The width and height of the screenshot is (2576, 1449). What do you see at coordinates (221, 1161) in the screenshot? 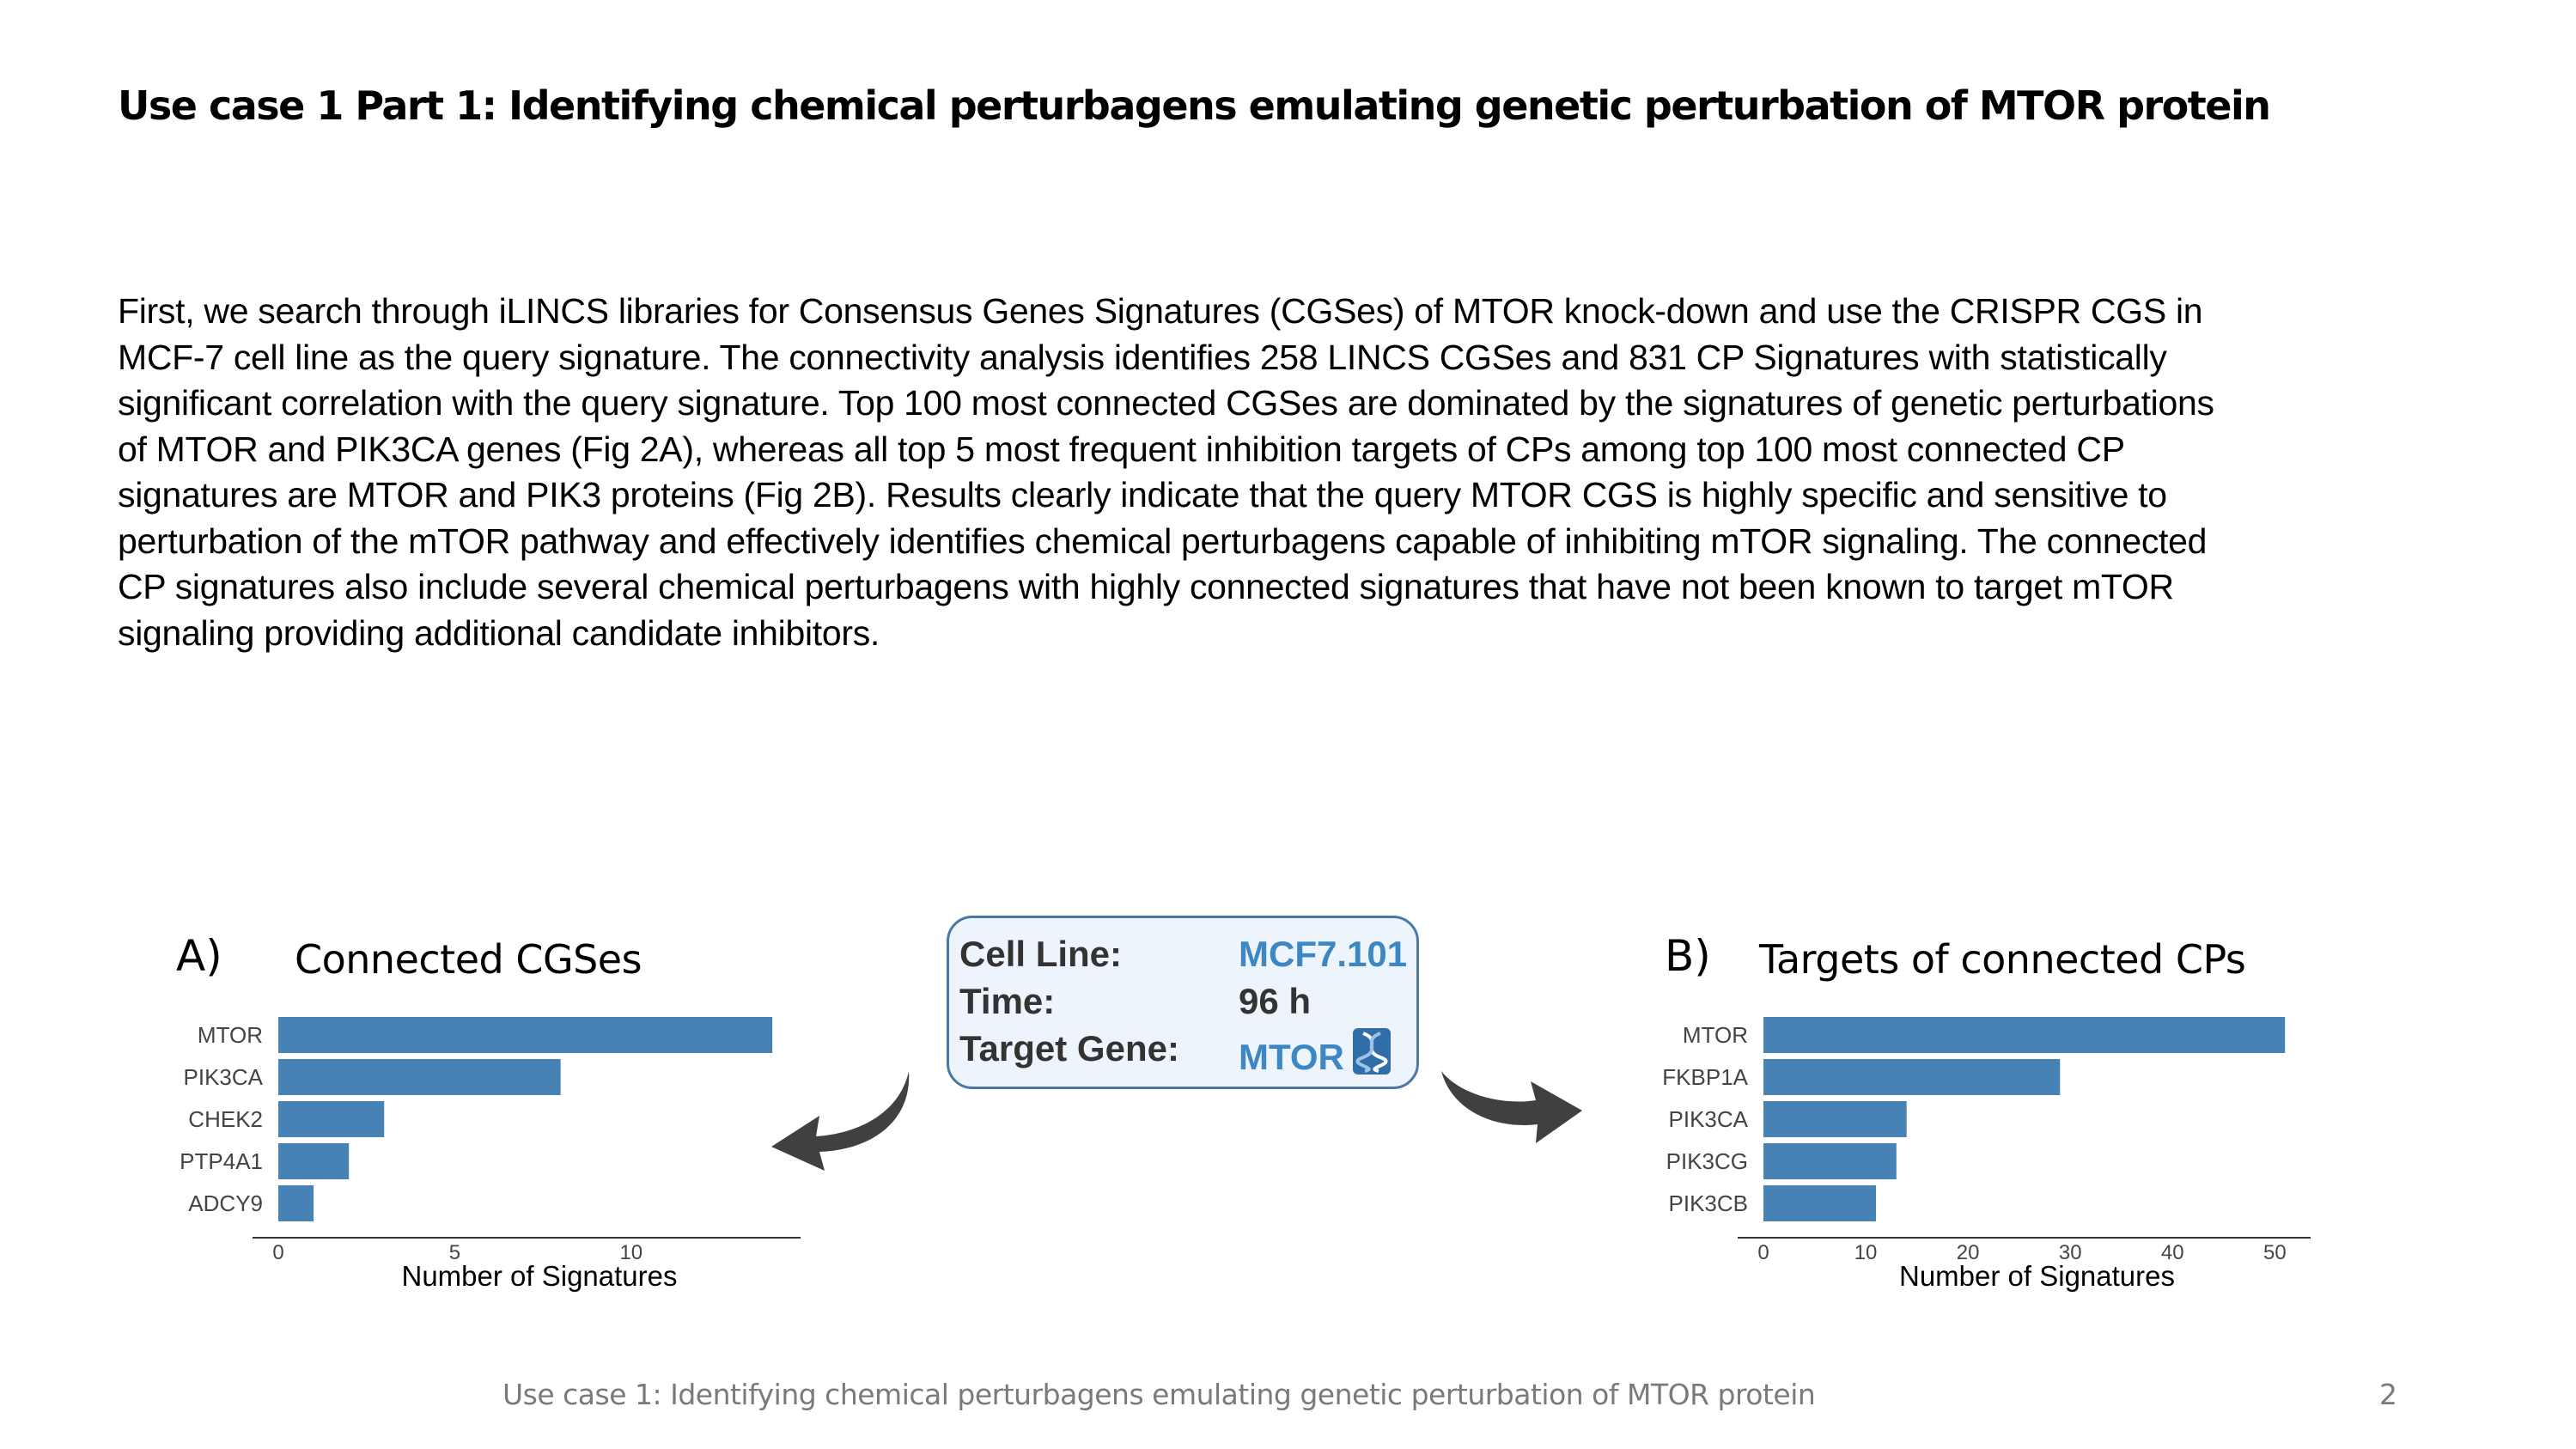
I see `chart-a-category-label: PTP4A1` at bounding box center [221, 1161].